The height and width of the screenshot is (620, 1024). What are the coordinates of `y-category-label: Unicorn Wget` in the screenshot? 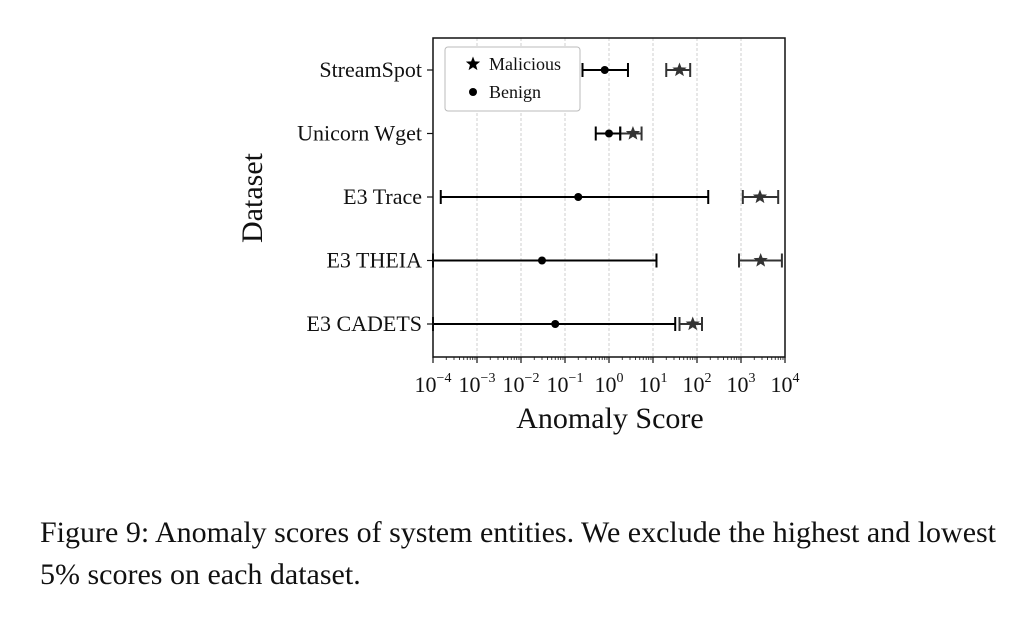 It's located at (359, 133).